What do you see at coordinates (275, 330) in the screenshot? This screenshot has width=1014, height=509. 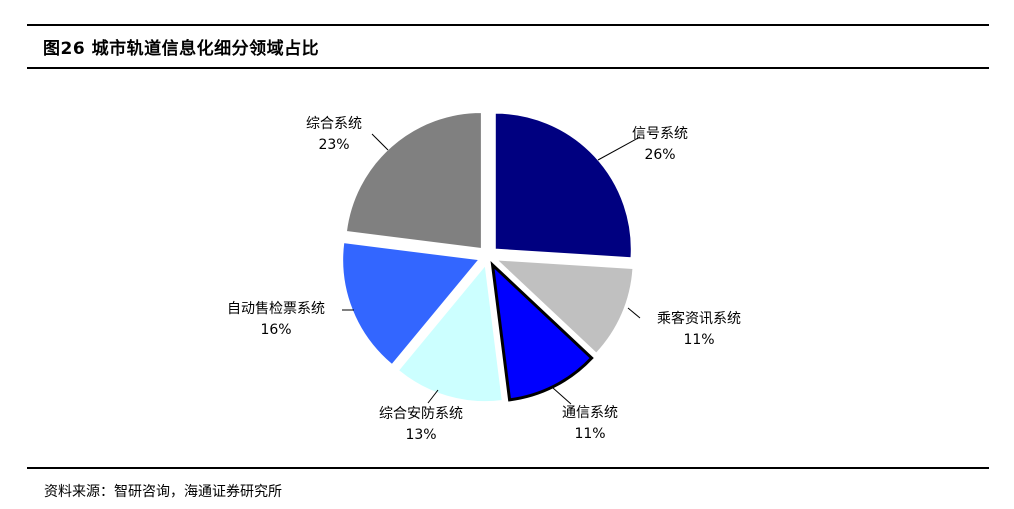 I see `slice-value-label: 16%` at bounding box center [275, 330].